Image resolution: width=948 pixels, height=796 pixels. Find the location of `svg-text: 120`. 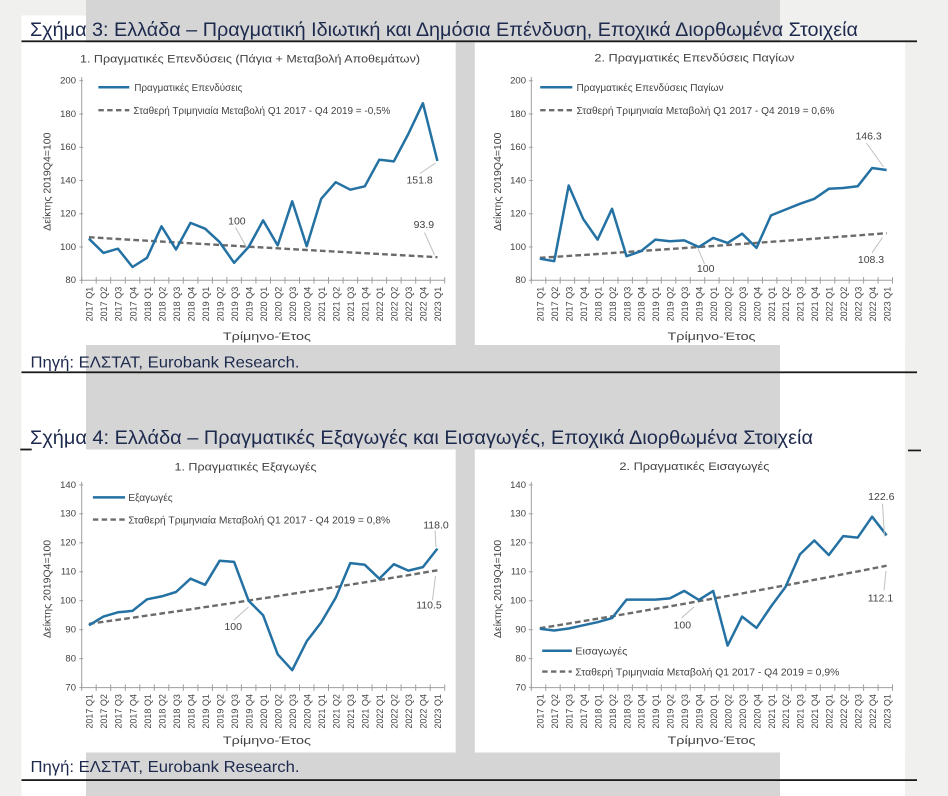

svg-text: 120 is located at coordinates (68, 543).